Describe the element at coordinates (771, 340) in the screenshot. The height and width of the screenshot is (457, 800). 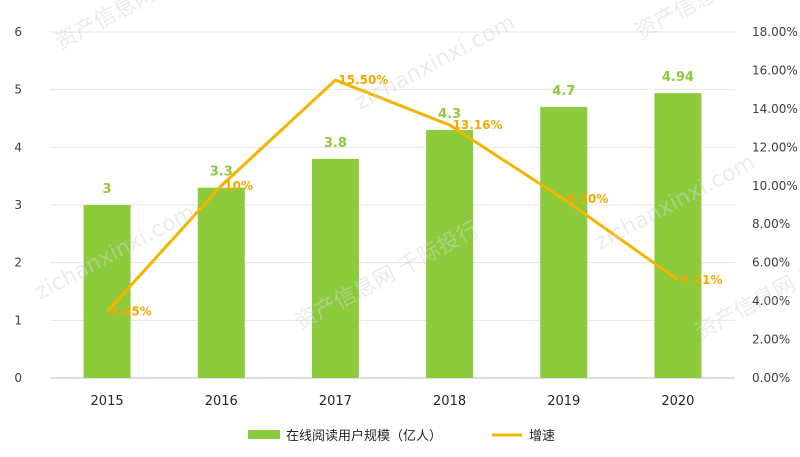
I see `right-tick-label: 2.00%` at that location.